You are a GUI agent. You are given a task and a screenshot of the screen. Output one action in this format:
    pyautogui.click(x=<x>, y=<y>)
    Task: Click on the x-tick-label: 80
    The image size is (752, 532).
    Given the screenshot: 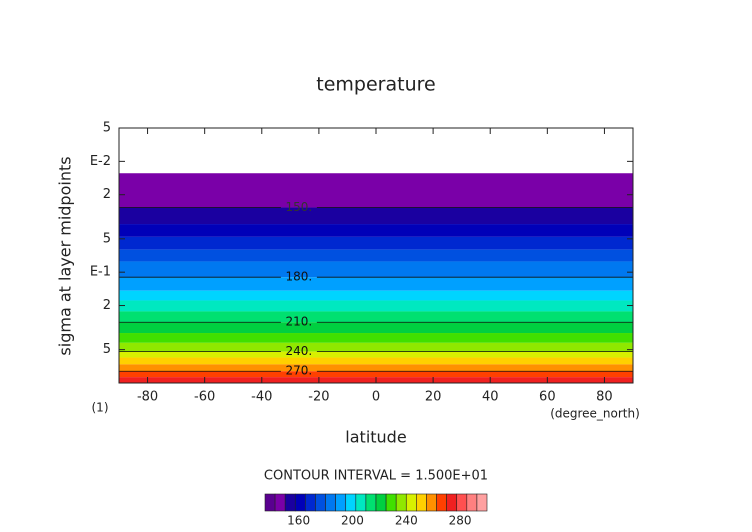 What is the action you would take?
    pyautogui.click(x=604, y=397)
    